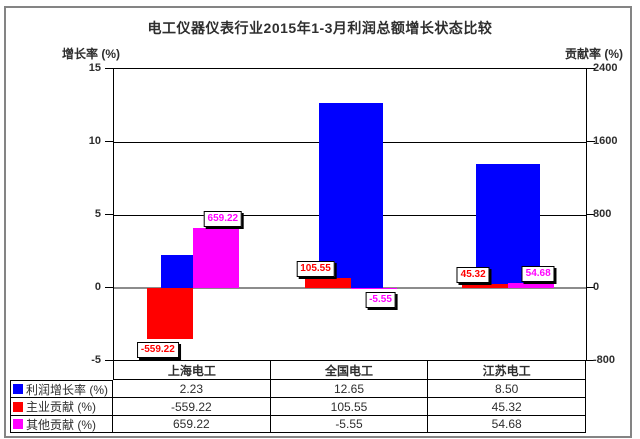  I want to click on table-header-cell: 上海电工, so click(192, 370).